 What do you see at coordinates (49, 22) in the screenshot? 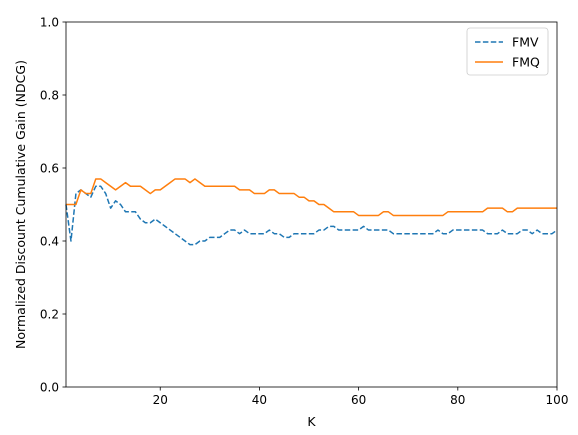
I see `y-tick-label: 1.0` at bounding box center [49, 22].